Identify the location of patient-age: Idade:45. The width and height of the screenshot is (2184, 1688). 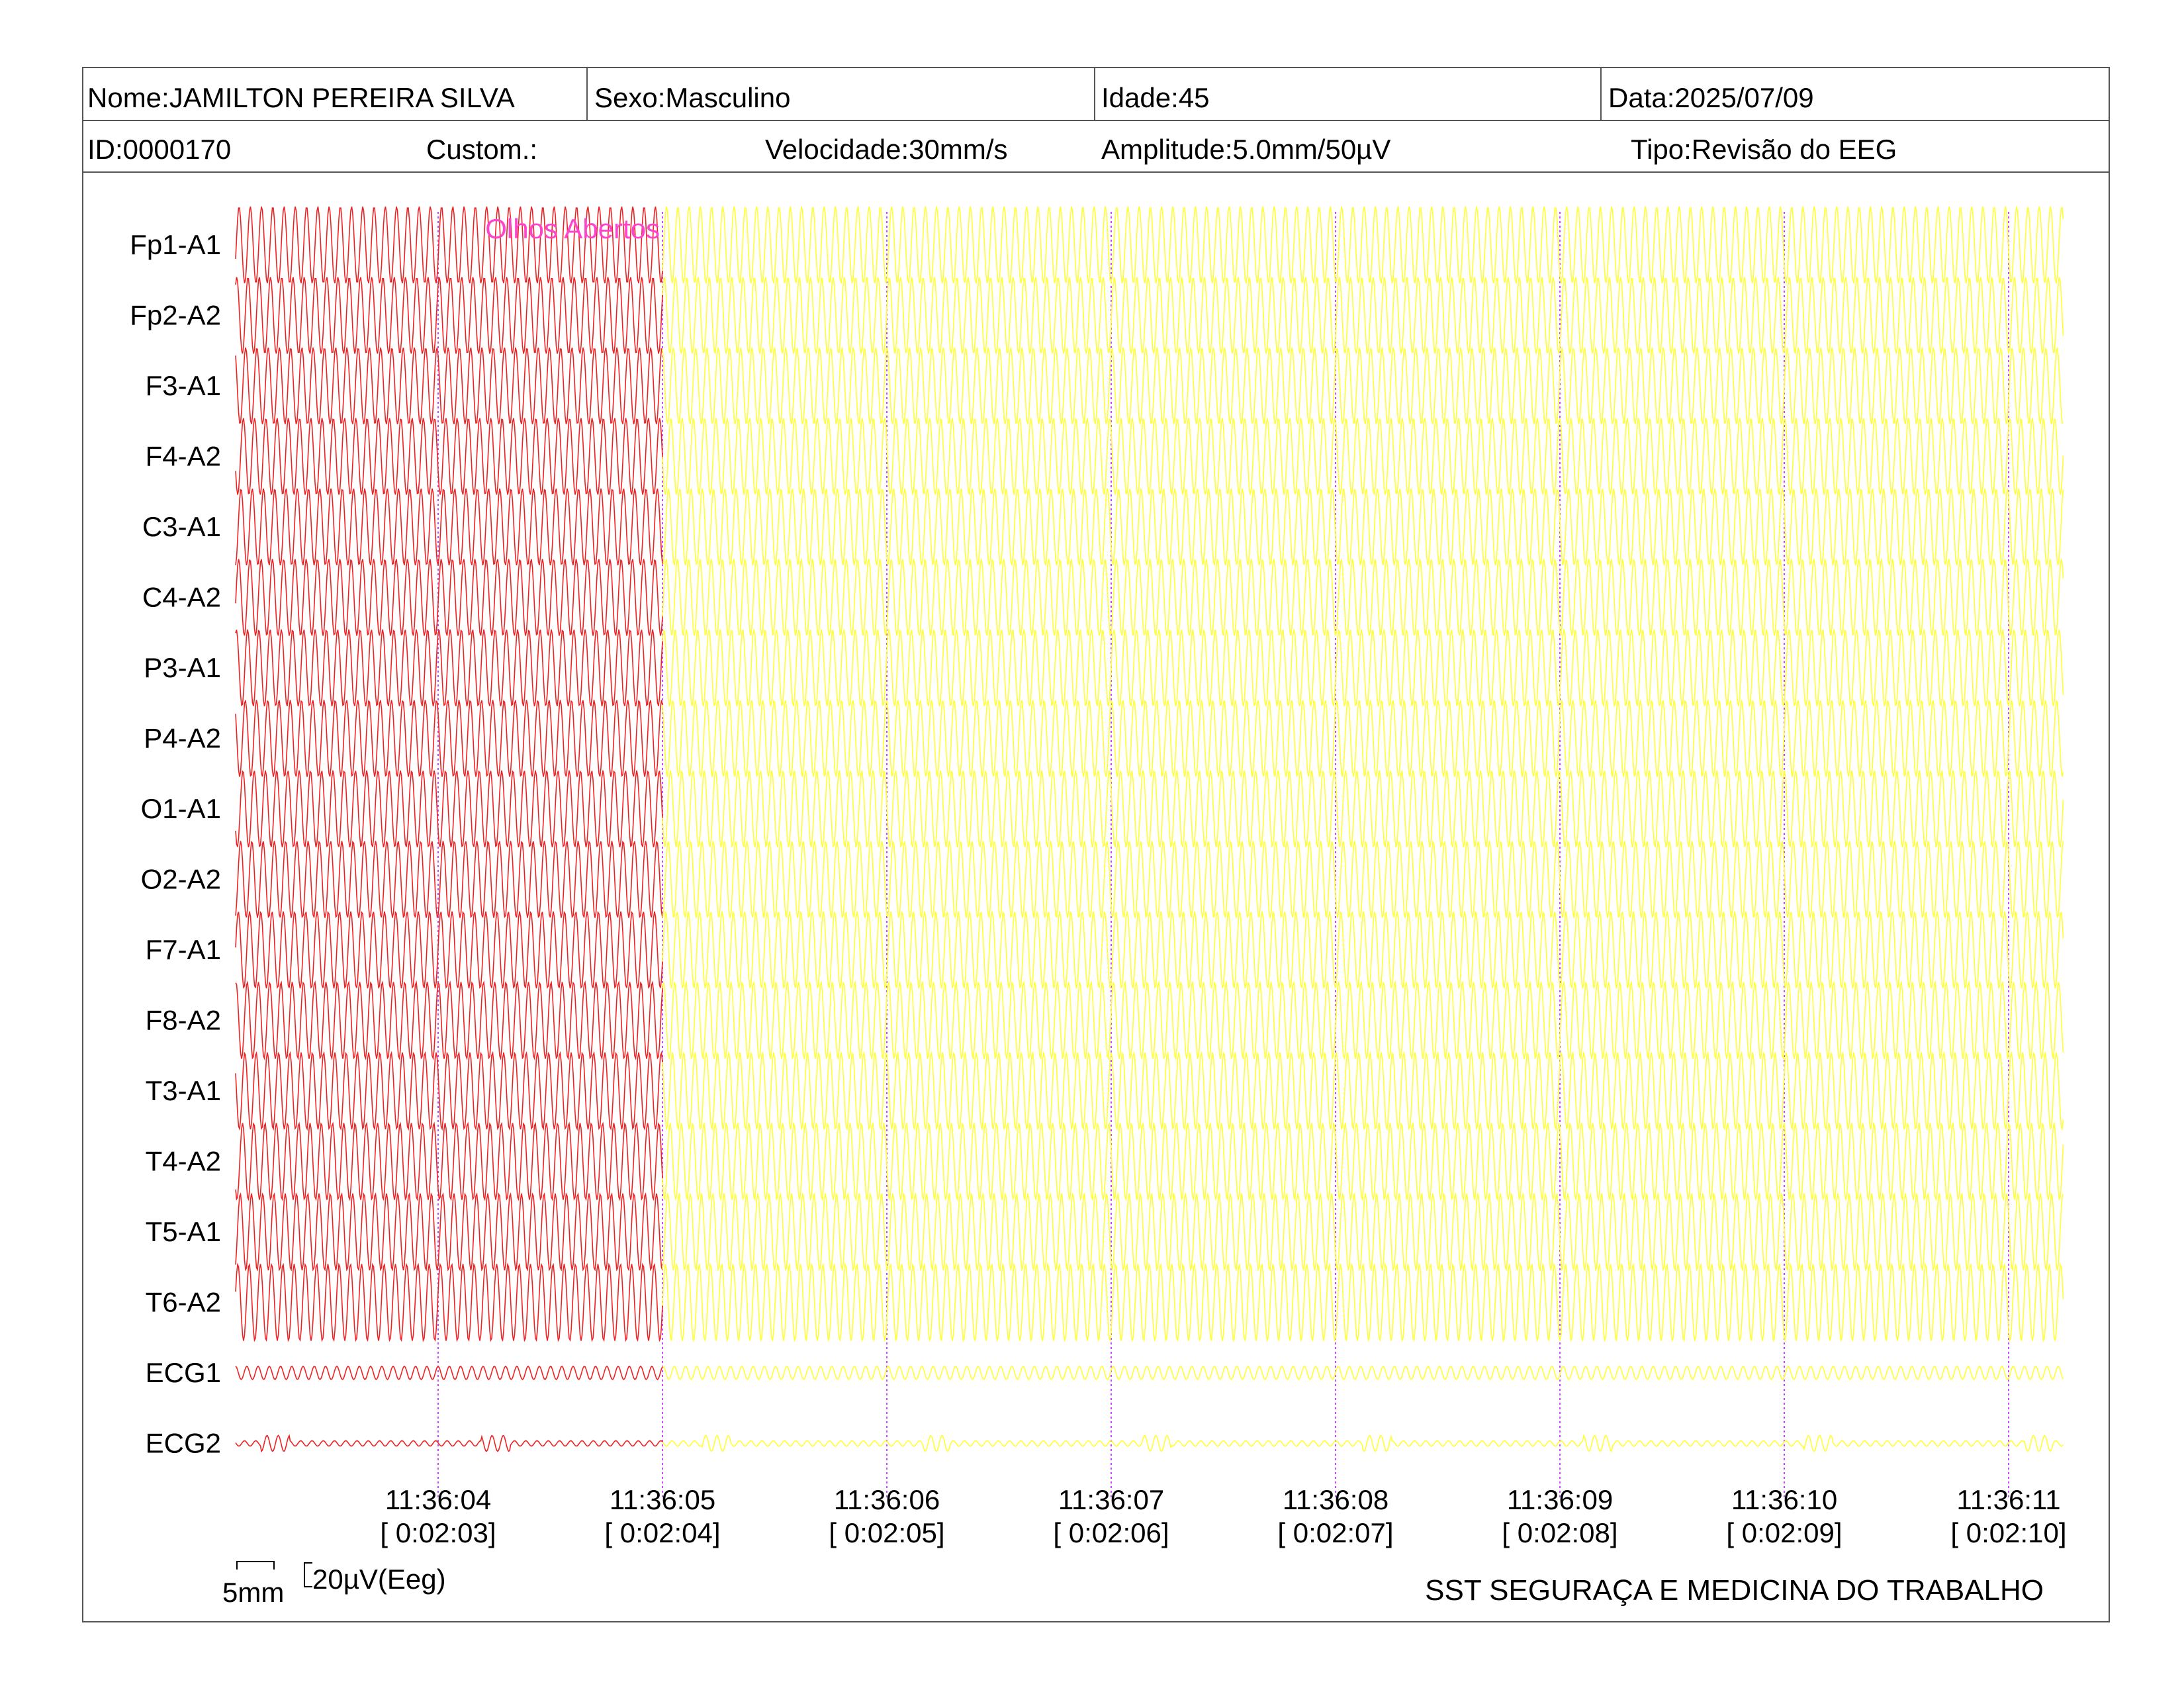
(1155, 97).